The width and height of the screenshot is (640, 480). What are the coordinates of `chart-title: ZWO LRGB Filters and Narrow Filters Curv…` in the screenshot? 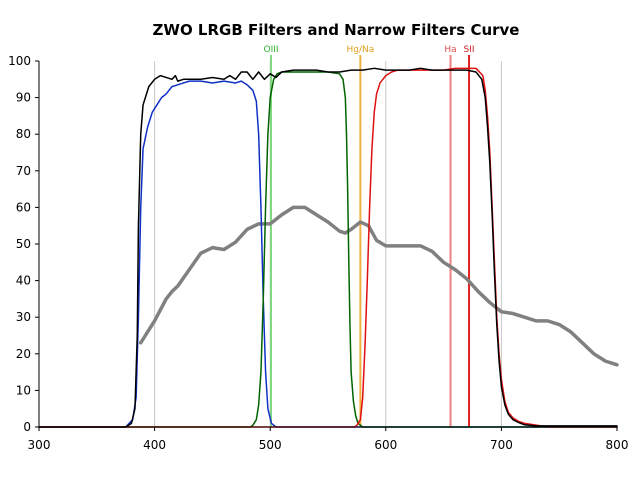 It's located at (336, 30).